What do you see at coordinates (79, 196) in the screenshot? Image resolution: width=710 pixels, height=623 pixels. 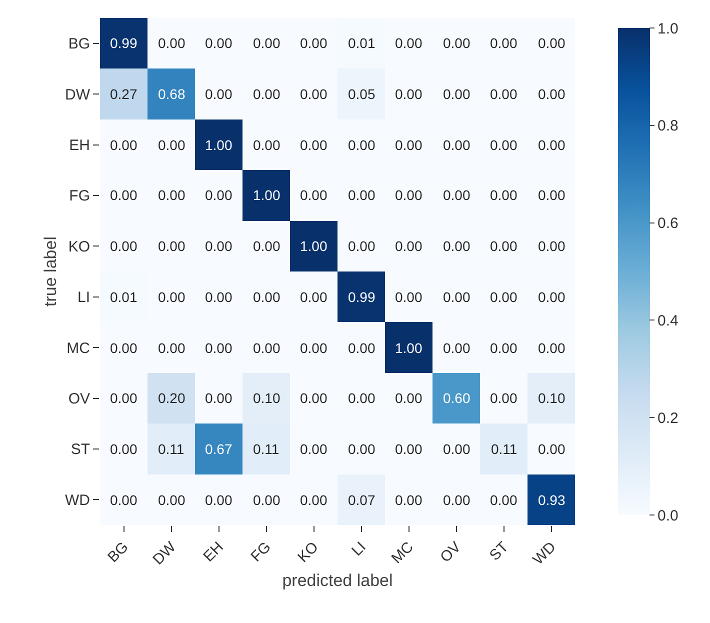 I see `y-tick-label: FG` at bounding box center [79, 196].